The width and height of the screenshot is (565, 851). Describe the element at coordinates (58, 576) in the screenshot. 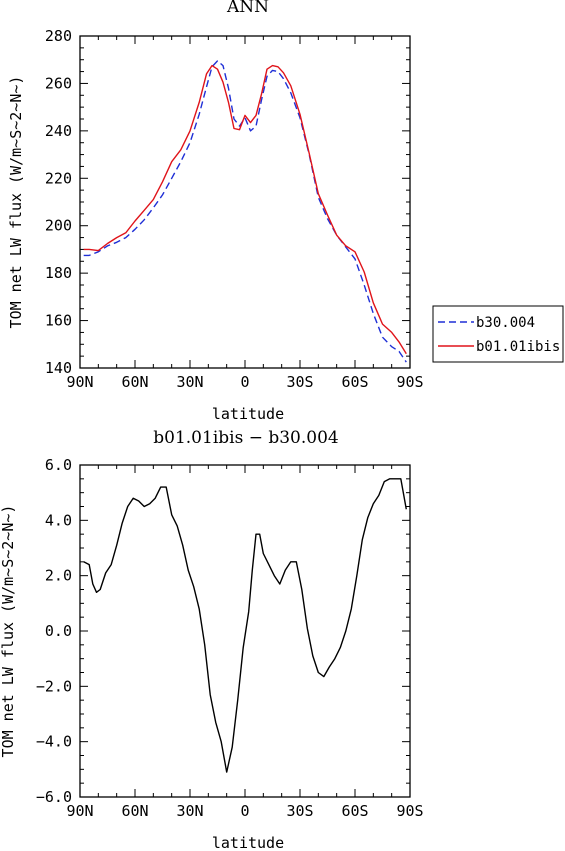

I see `y-tick-label: 2.0` at that location.